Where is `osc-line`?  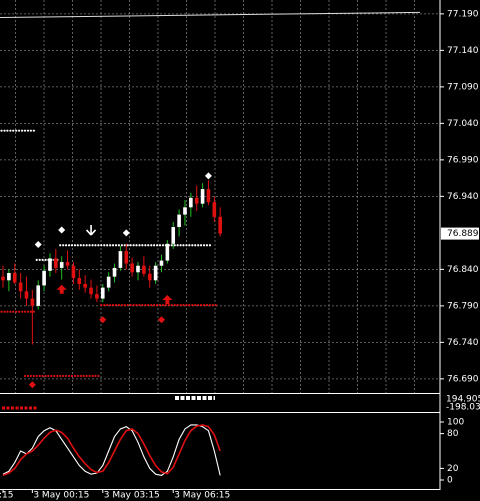
osc-line is located at coordinates (111, 450).